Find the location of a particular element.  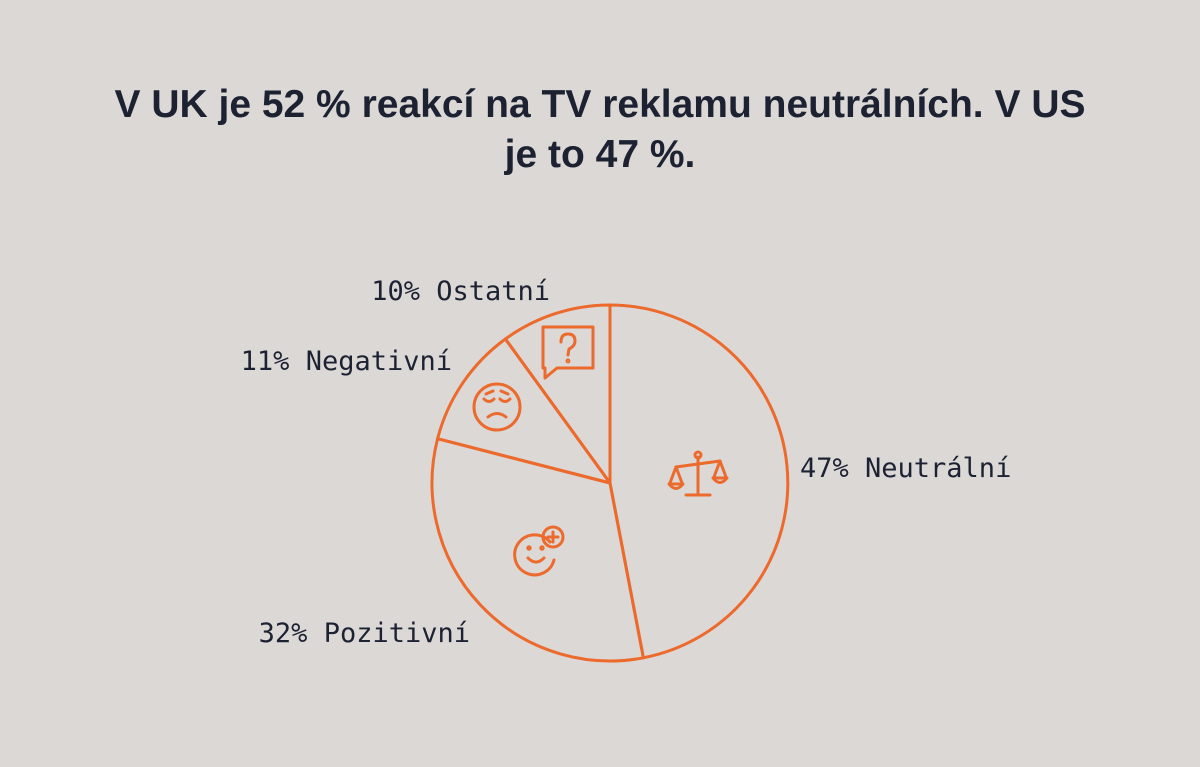

pie-slices is located at coordinates (610, 483).